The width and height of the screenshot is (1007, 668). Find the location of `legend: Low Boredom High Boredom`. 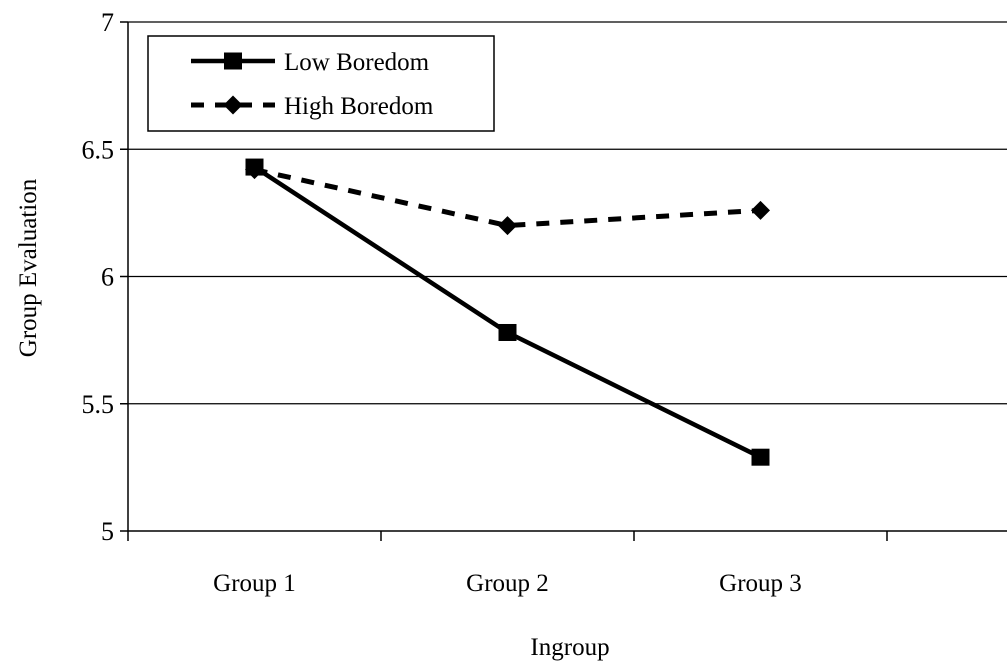

legend: Low Boredom High Boredom is located at coordinates (321, 83).